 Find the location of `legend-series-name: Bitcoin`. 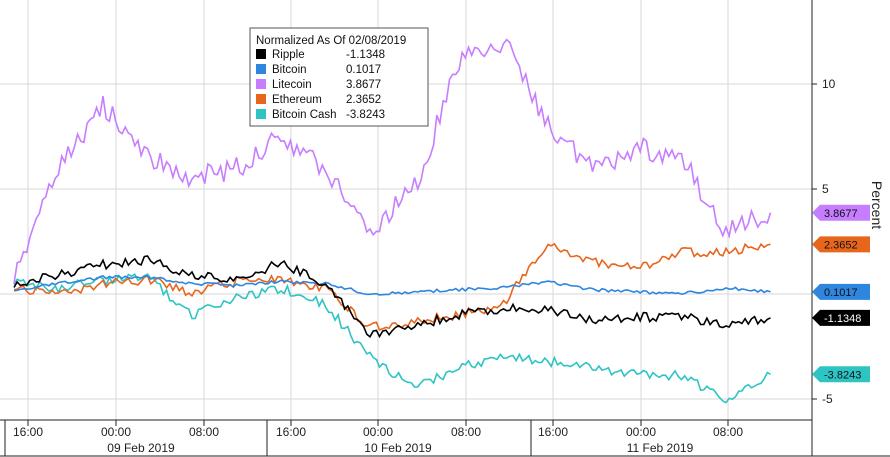

legend-series-name: Bitcoin is located at coordinates (289, 70).